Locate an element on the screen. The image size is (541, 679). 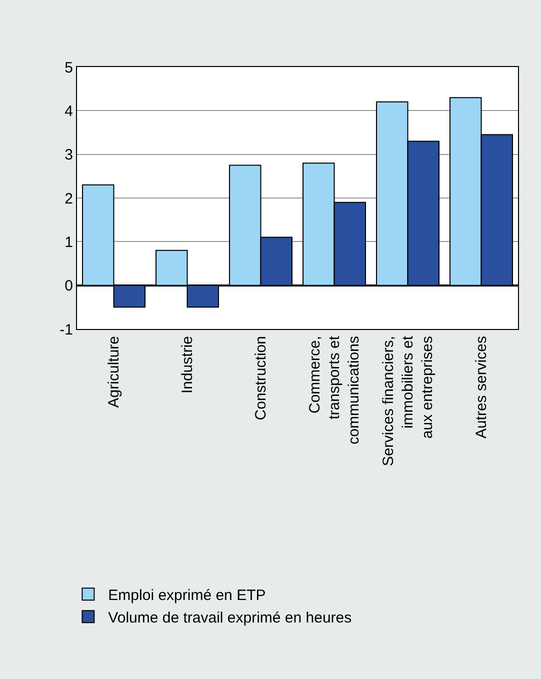
y-tick-label: -1 is located at coordinates (66, 329).